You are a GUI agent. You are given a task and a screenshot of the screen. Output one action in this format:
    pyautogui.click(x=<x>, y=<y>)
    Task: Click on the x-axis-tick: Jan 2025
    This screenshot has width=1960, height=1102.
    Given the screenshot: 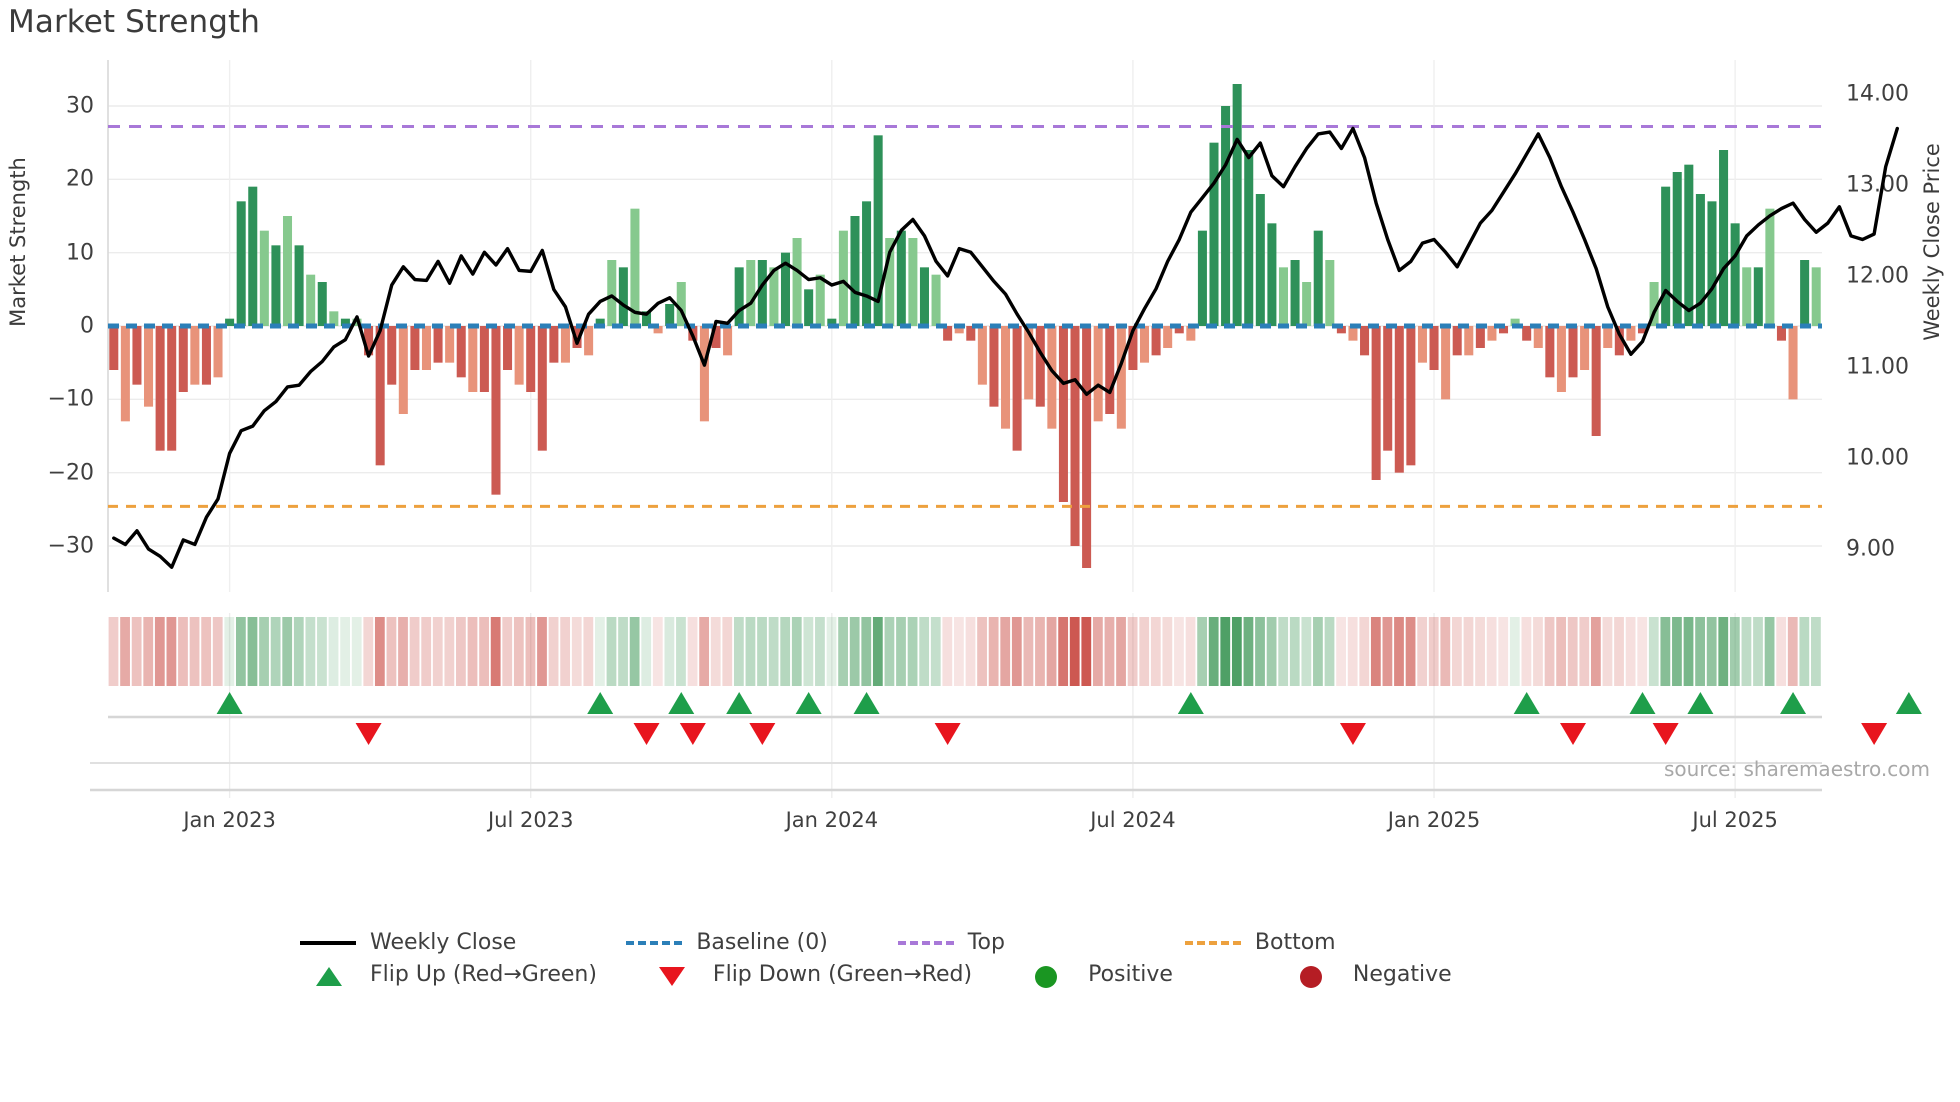 What is the action you would take?
    pyautogui.click(x=1434, y=820)
    